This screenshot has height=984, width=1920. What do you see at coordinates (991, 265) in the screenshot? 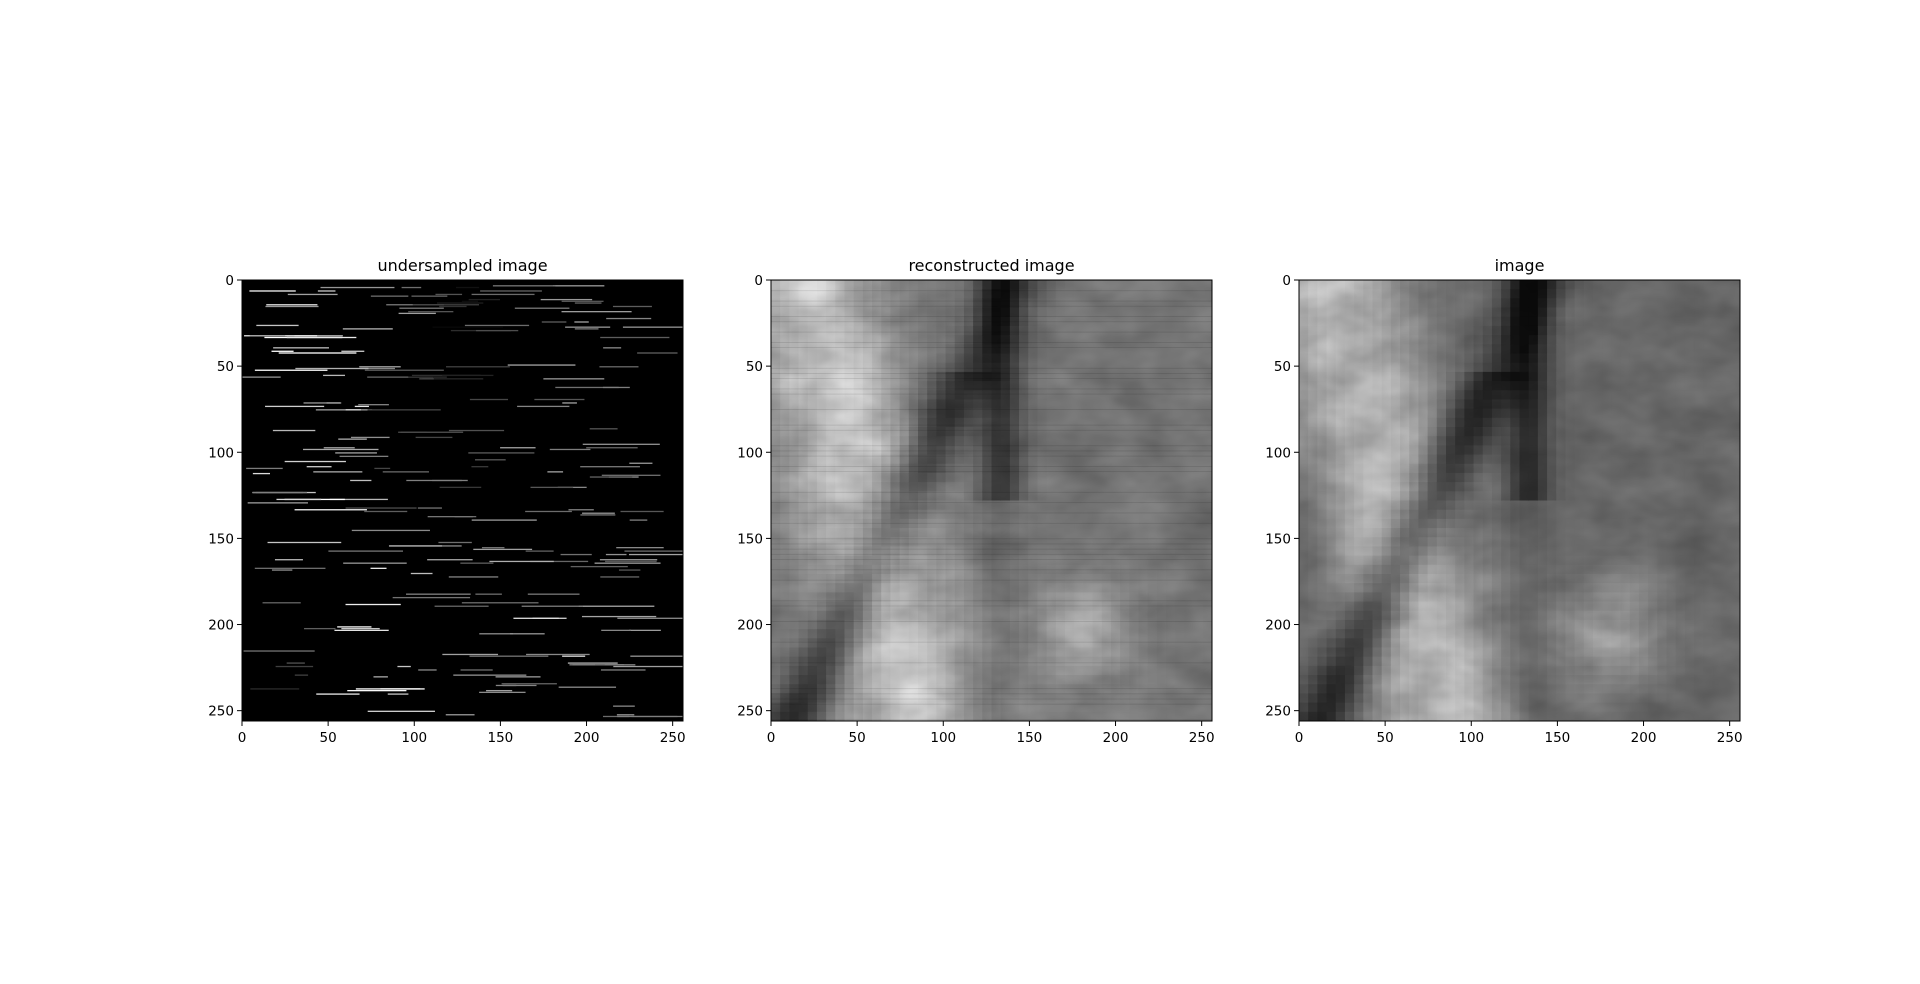
I see `panel-title: reconstructed image` at bounding box center [991, 265].